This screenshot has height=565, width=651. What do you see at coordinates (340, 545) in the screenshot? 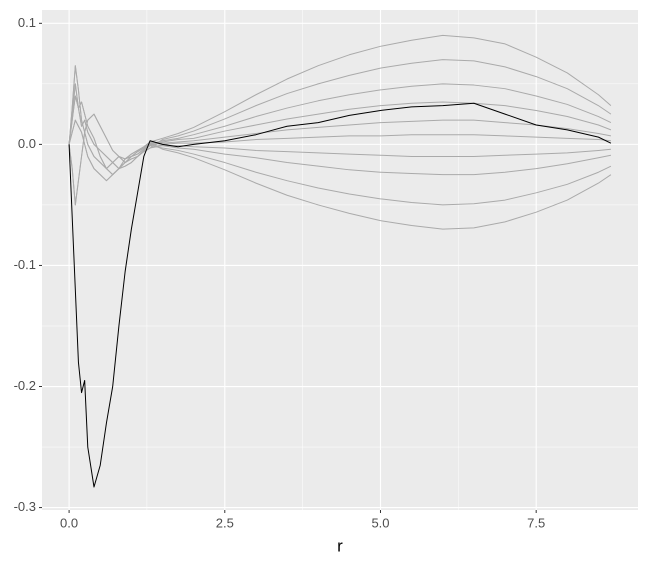
I see `x-axis-title: r` at bounding box center [340, 545].